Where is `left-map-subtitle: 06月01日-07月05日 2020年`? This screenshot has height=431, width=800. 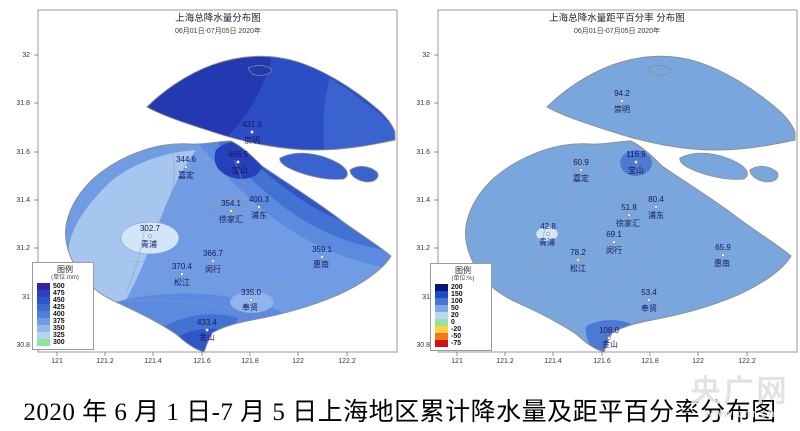
left-map-subtitle: 06月01日-07月05日 2020年 is located at coordinates (218, 30).